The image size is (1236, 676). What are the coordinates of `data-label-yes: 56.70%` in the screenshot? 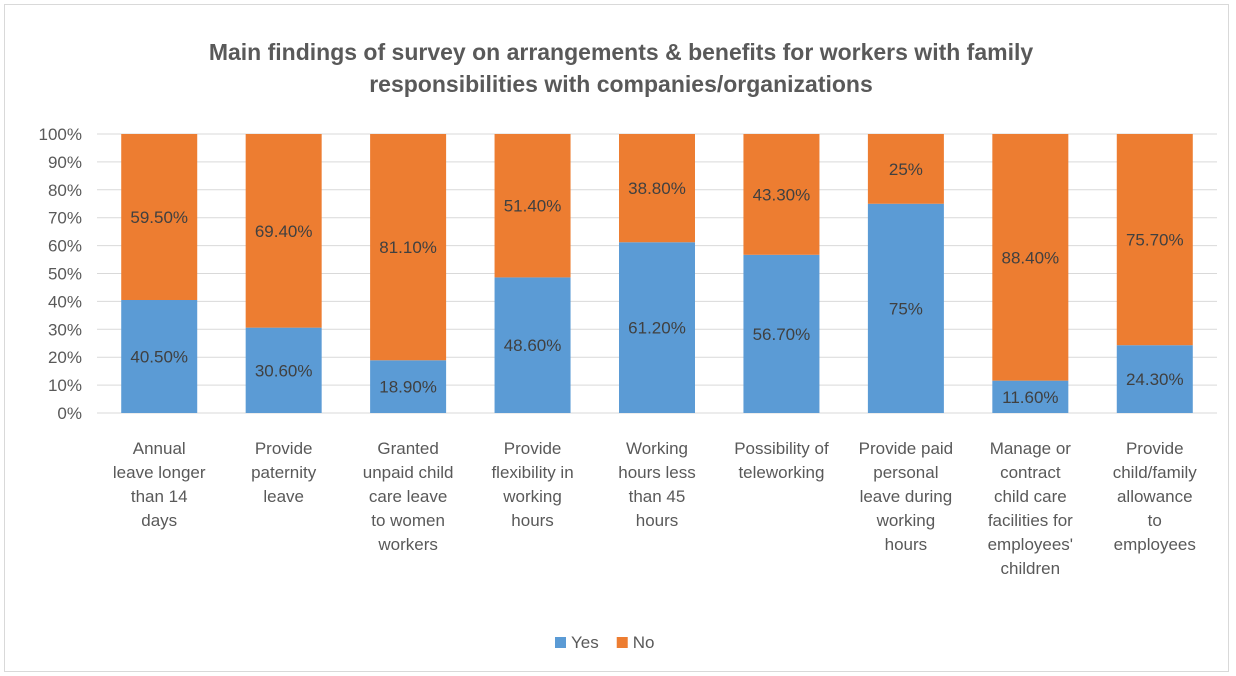 It's located at (782, 334).